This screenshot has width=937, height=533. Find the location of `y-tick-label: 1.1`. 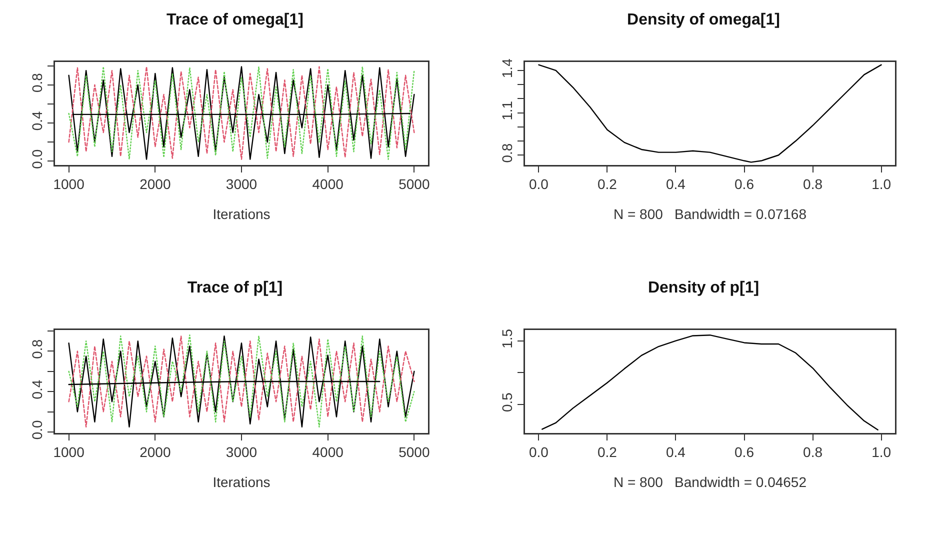

y-tick-label: 1.1 is located at coordinates (507, 110).